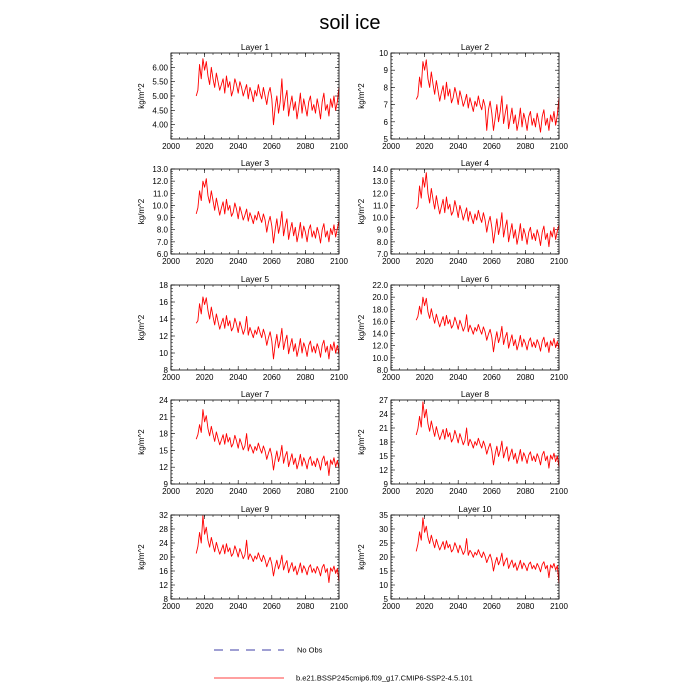 The width and height of the screenshot is (700, 700). Describe the element at coordinates (160, 82) in the screenshot. I see `y-tick-label: 5.50` at that location.